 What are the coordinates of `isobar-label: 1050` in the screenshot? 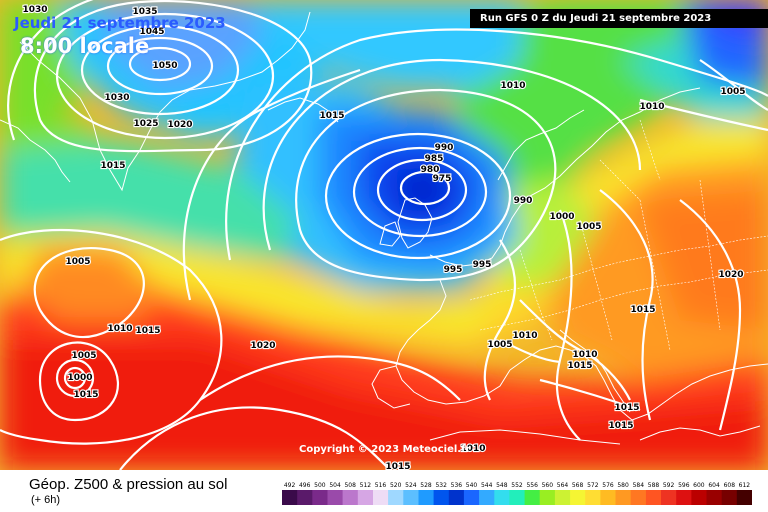 It's located at (164, 66).